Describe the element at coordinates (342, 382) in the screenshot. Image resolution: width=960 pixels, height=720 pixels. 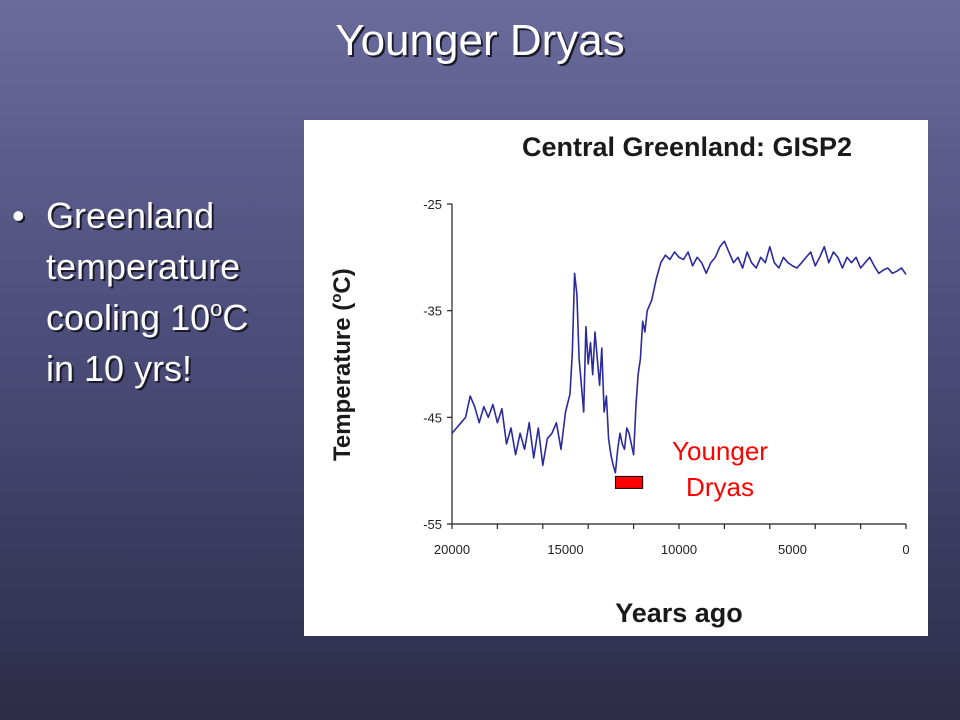
I see `y-axis-label-part-1: Temperature (` at that location.